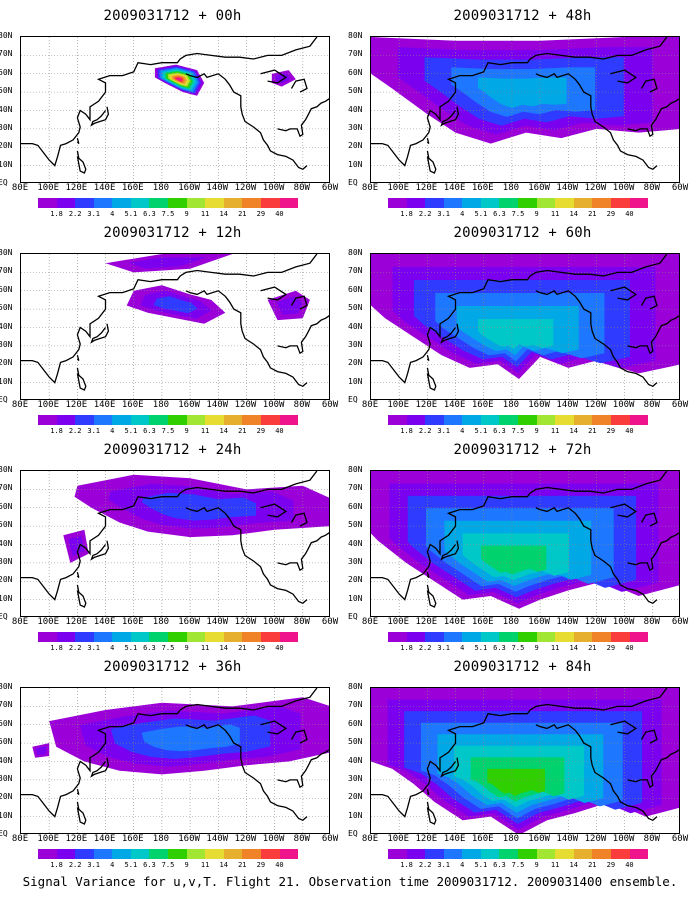 The width and height of the screenshot is (700, 900). What do you see at coordinates (175, 326) in the screenshot?
I see `map-plot` at bounding box center [175, 326].